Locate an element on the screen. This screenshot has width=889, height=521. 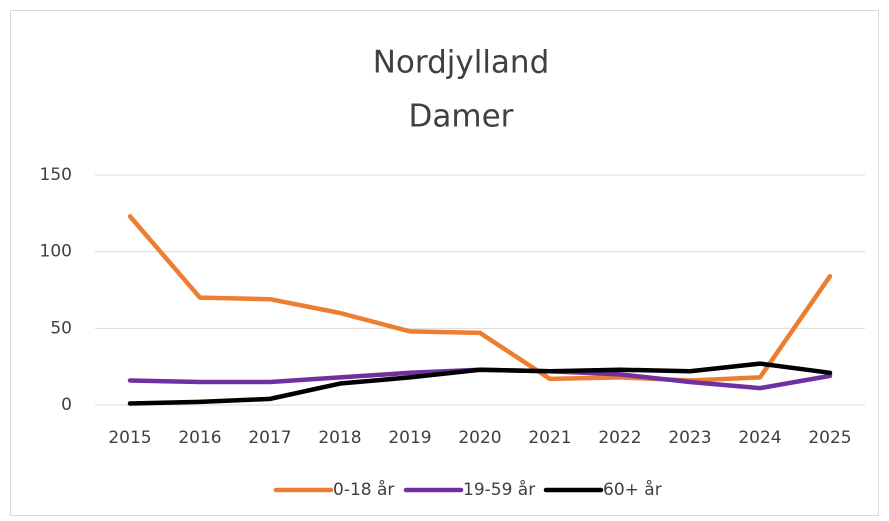
x-tick-label: 2016 is located at coordinates (199, 438).